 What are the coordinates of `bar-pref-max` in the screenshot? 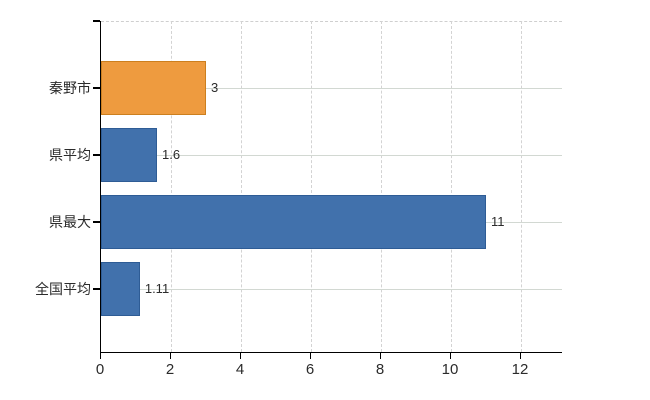 It's located at (293, 222).